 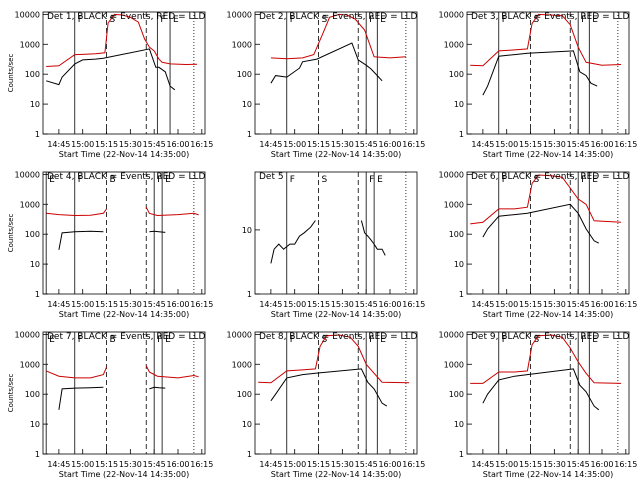 What do you see at coordinates (338, 337) in the screenshot?
I see `panel-title: Det 8, BLACK = Events, RED = LLD` at bounding box center [338, 337].